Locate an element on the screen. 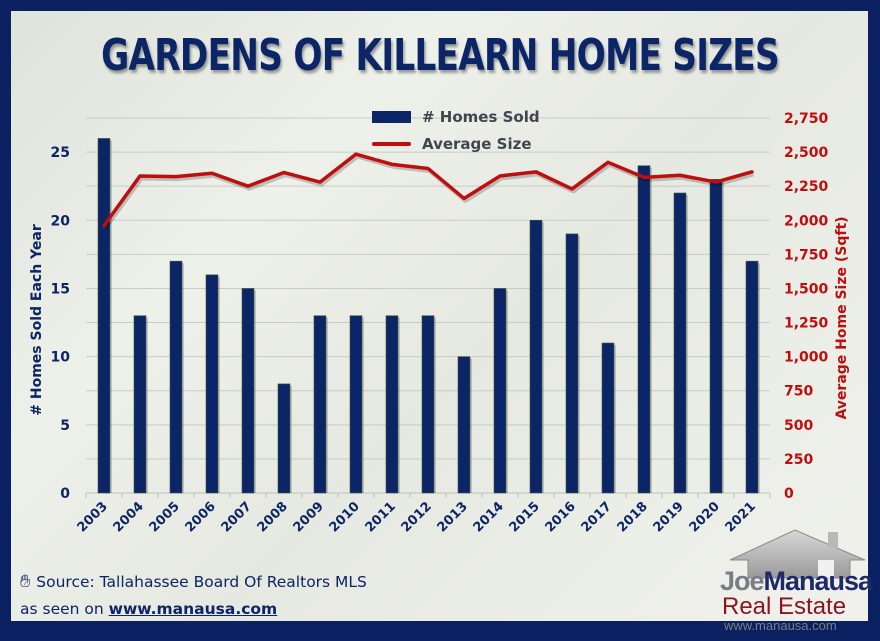  left-tick-label: 15 is located at coordinates (60, 289).